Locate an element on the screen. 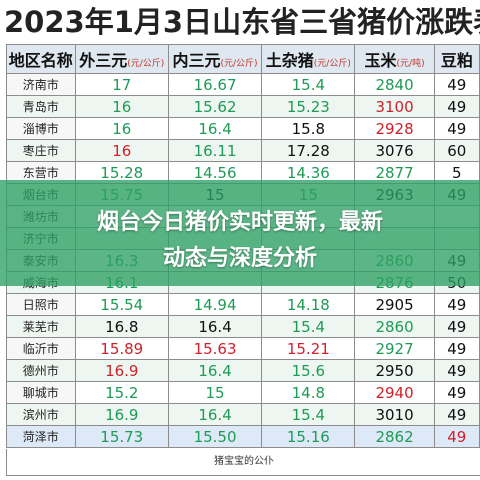 Image resolution: width=480 pixels, height=480 pixels. price-cell: 15.63 is located at coordinates (215, 348).